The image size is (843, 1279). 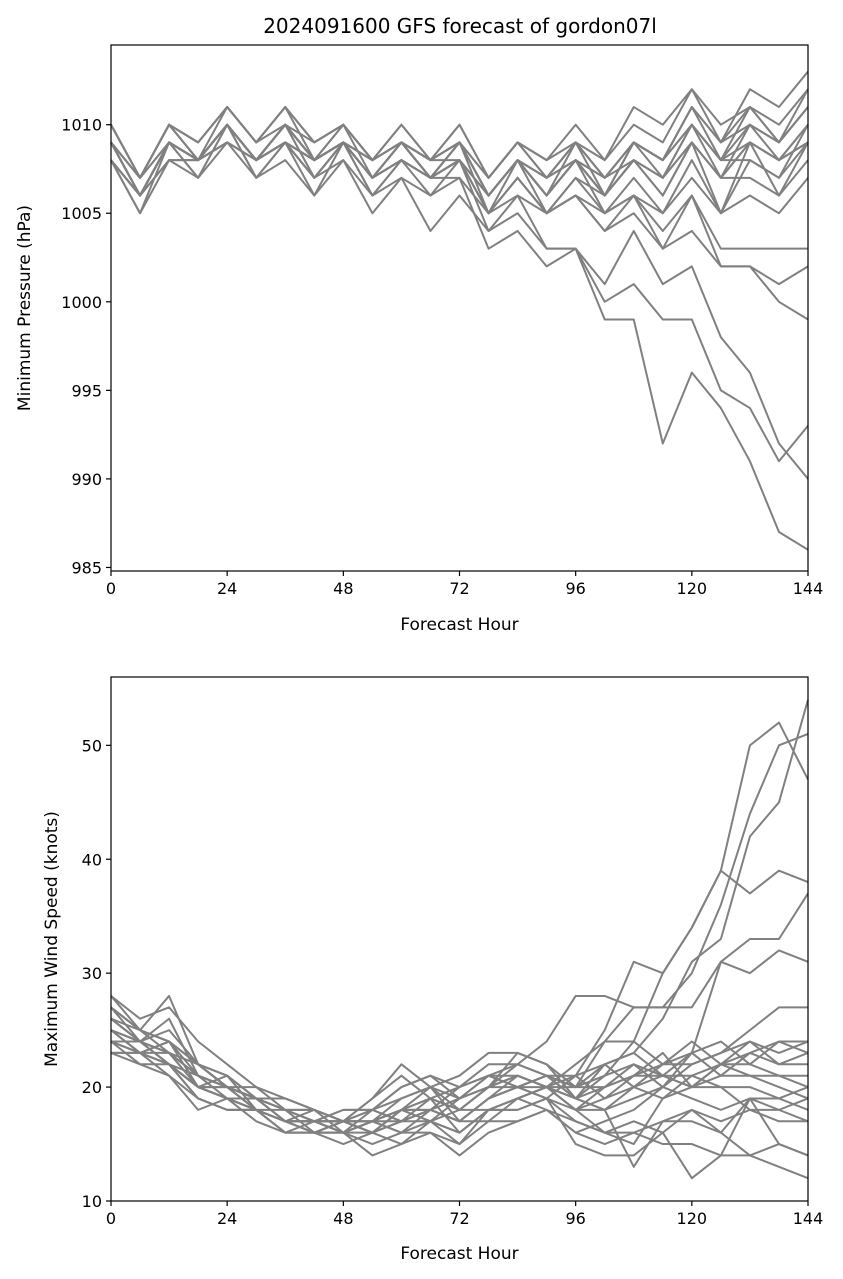 I want to click on pressure-x-tick-label: 120, so click(x=692, y=588).